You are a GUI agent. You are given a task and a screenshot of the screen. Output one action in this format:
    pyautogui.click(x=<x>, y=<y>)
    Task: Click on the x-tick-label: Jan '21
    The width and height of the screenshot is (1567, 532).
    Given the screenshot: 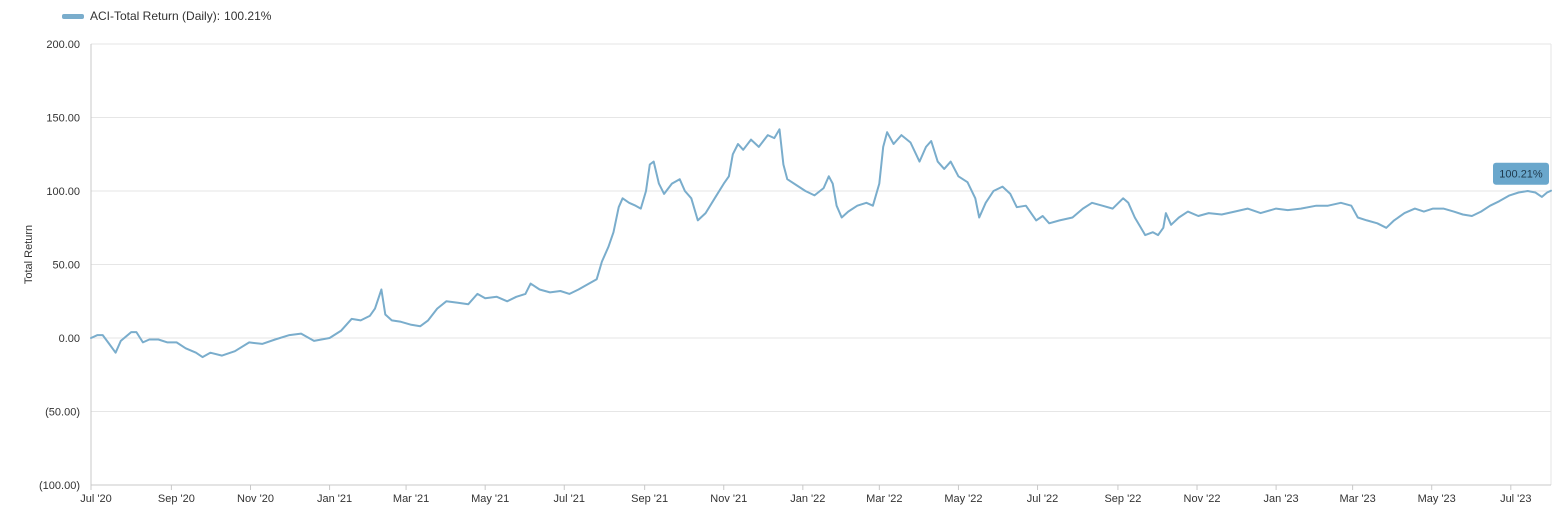 What is the action you would take?
    pyautogui.click(x=334, y=499)
    